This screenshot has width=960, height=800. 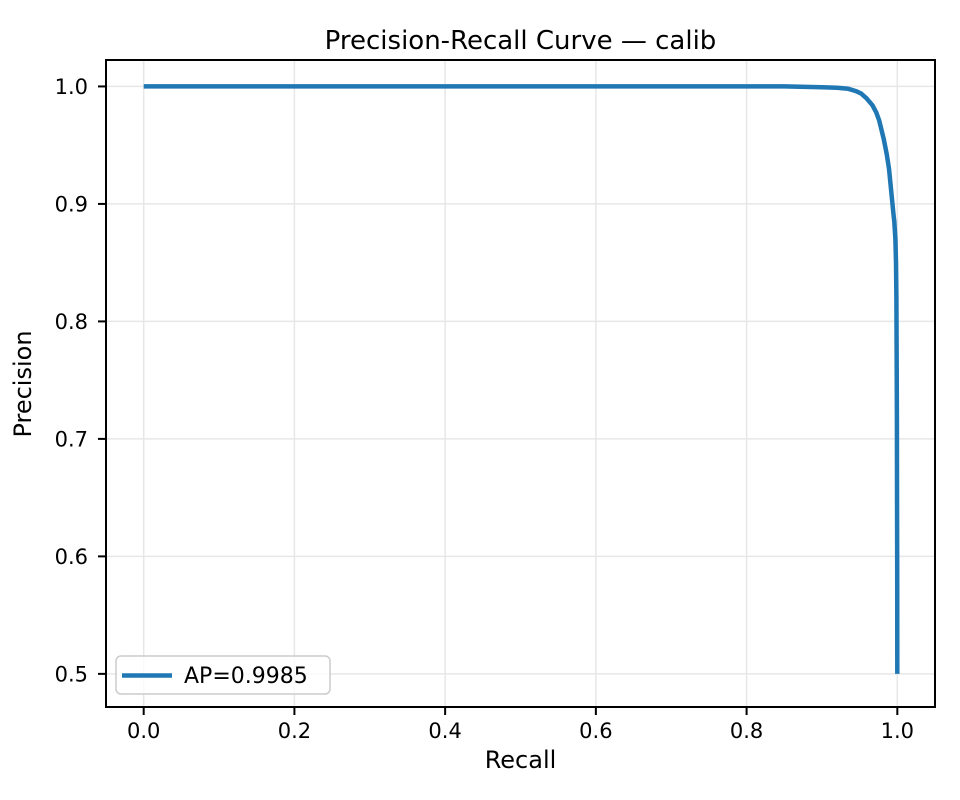 What do you see at coordinates (71, 674) in the screenshot?
I see `y-tick-label: 0.5` at bounding box center [71, 674].